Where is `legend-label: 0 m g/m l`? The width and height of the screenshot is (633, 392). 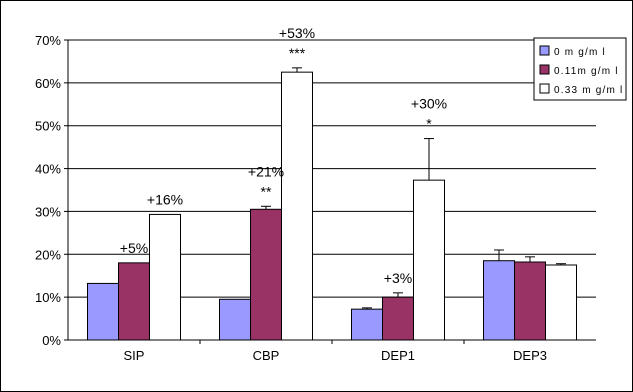
legend-label: 0 m g/m l is located at coordinates (580, 52).